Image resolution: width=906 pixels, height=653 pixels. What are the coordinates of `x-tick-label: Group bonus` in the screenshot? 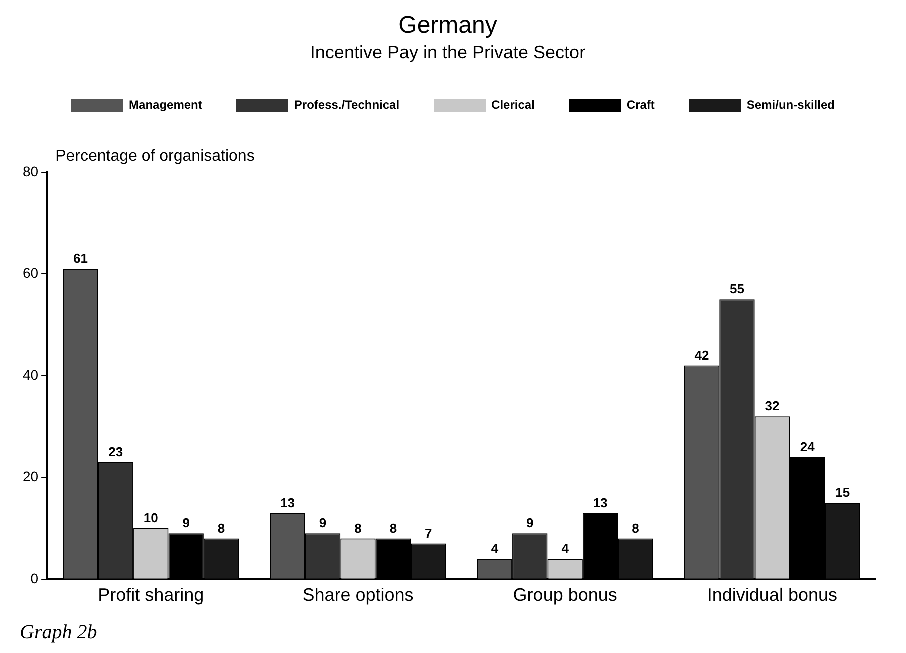 It's located at (565, 595).